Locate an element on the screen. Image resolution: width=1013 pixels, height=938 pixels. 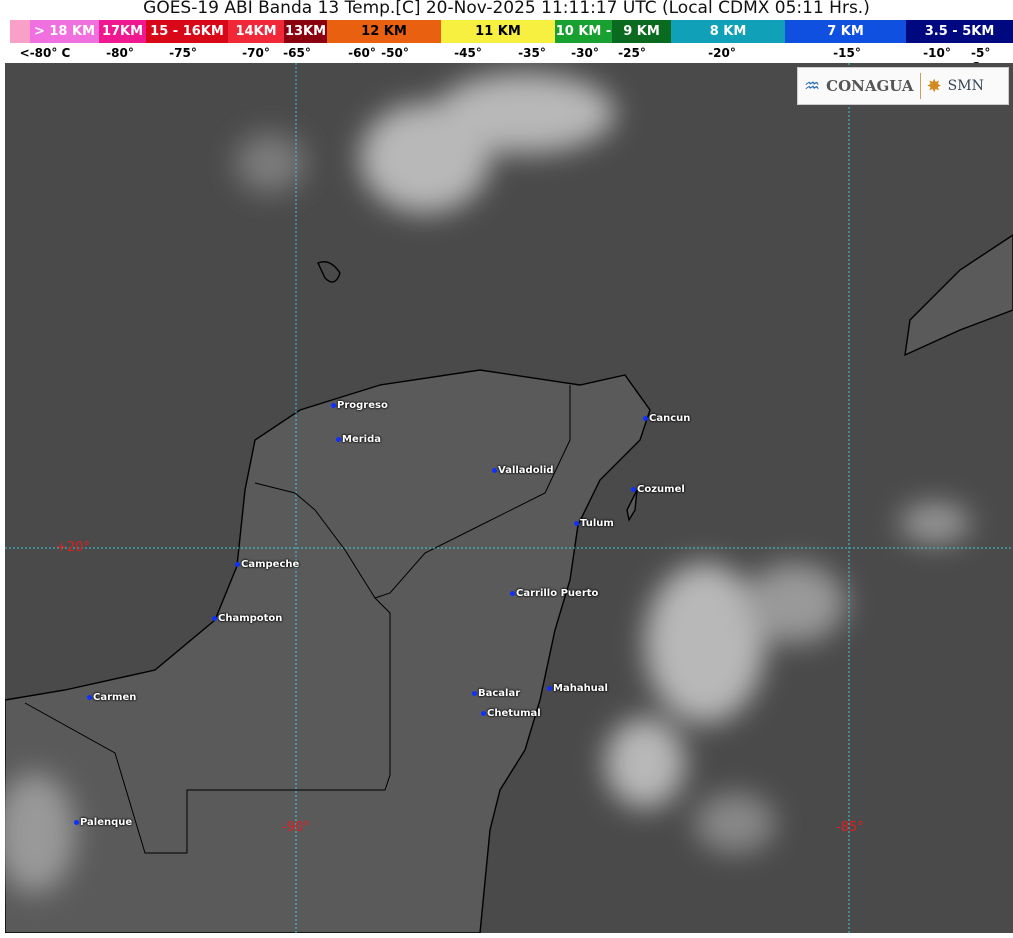
city-marker: Carmen is located at coordinates (111, 697).